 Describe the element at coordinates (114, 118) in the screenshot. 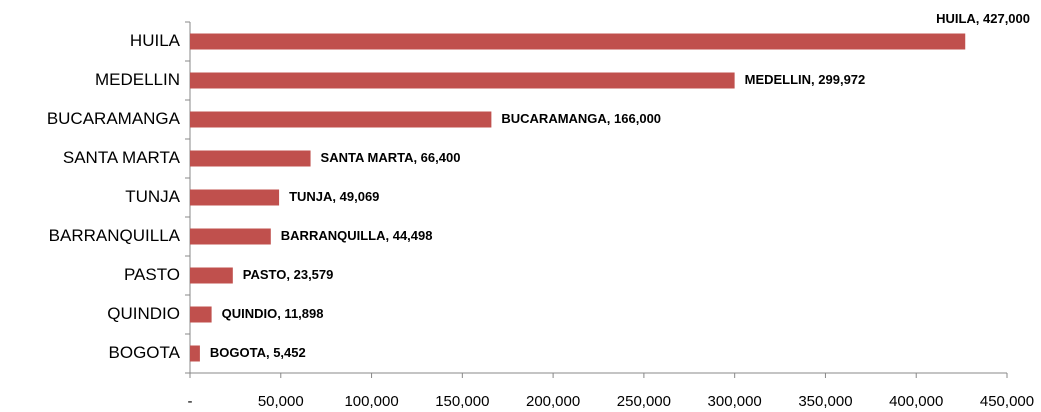

I see `y-tick-label: BUCARAMANGA` at that location.